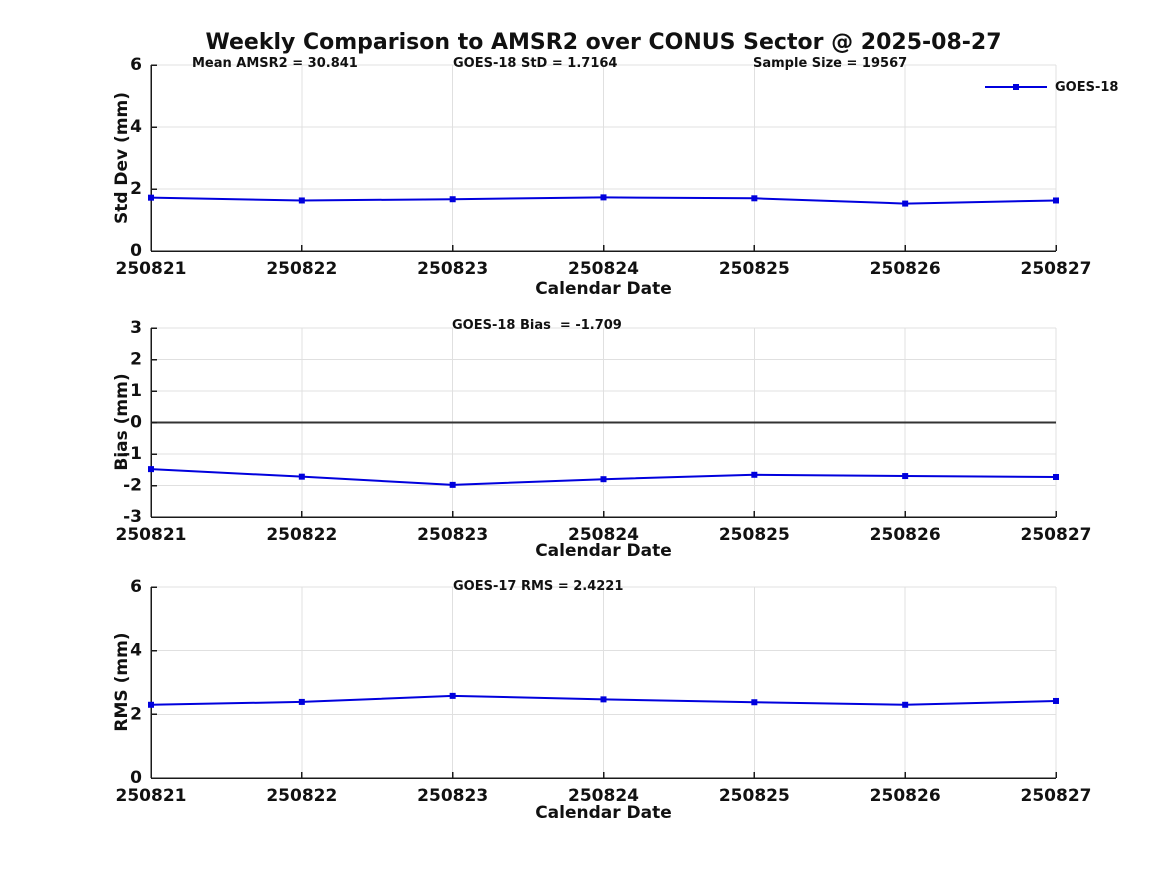  I want to click on annotation-mean-amsr2: Mean AMSR2 = 30.841, so click(275, 63).